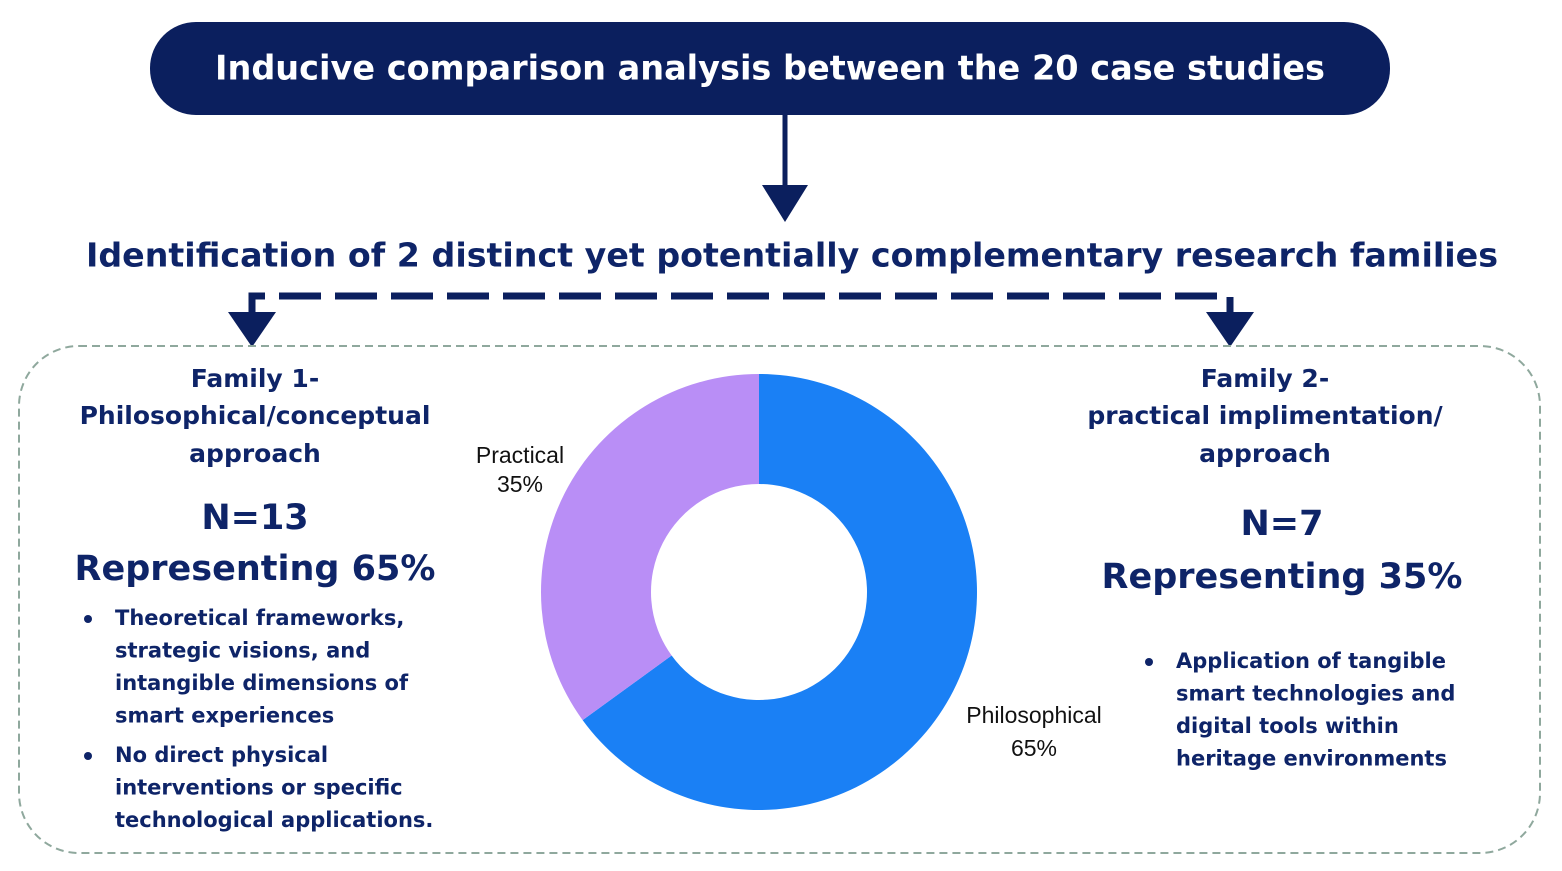 Image resolution: width=1562 pixels, height=871 pixels. Describe the element at coordinates (259, 618) in the screenshot. I see `bullet-text: Theoretical frameworks,` at that location.